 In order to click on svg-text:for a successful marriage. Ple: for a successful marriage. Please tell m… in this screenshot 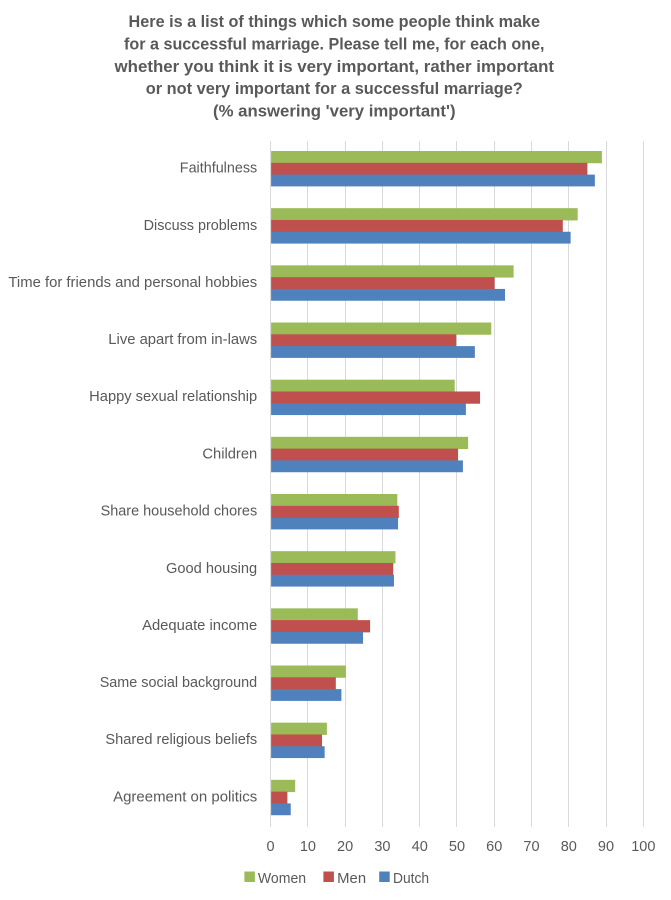, I will do `click(334, 43)`.